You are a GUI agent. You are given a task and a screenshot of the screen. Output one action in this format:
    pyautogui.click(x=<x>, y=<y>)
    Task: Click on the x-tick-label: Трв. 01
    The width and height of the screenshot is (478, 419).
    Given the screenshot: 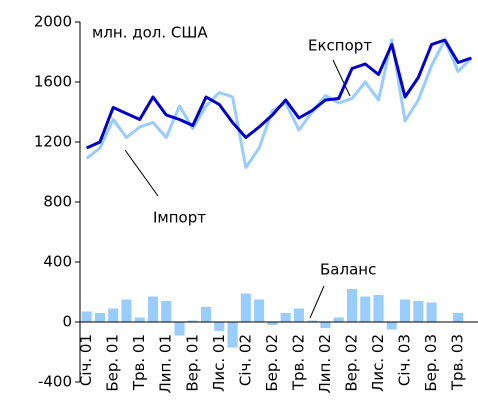 What is the action you would take?
    pyautogui.click(x=139, y=362)
    